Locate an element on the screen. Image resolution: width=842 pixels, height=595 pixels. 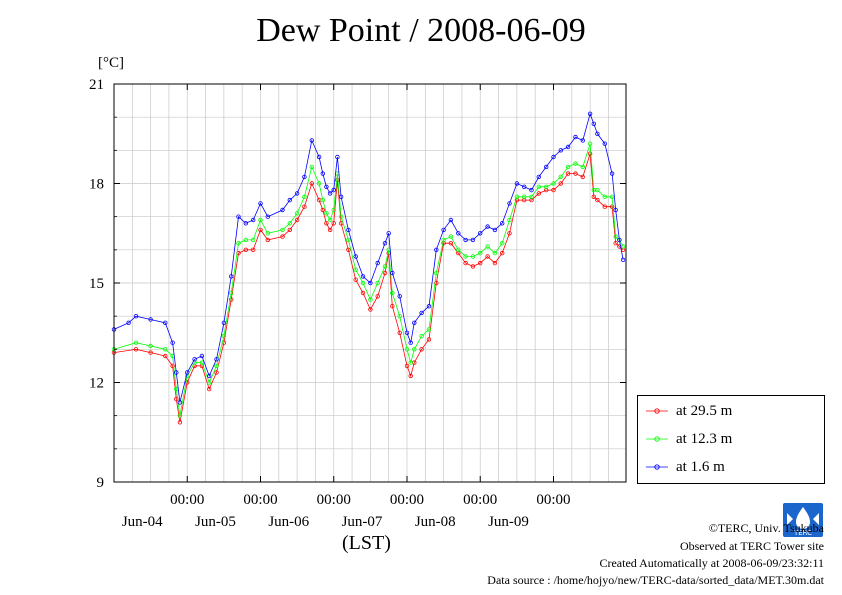
legend-item-1-6m: at 1.6 m is located at coordinates (685, 467).